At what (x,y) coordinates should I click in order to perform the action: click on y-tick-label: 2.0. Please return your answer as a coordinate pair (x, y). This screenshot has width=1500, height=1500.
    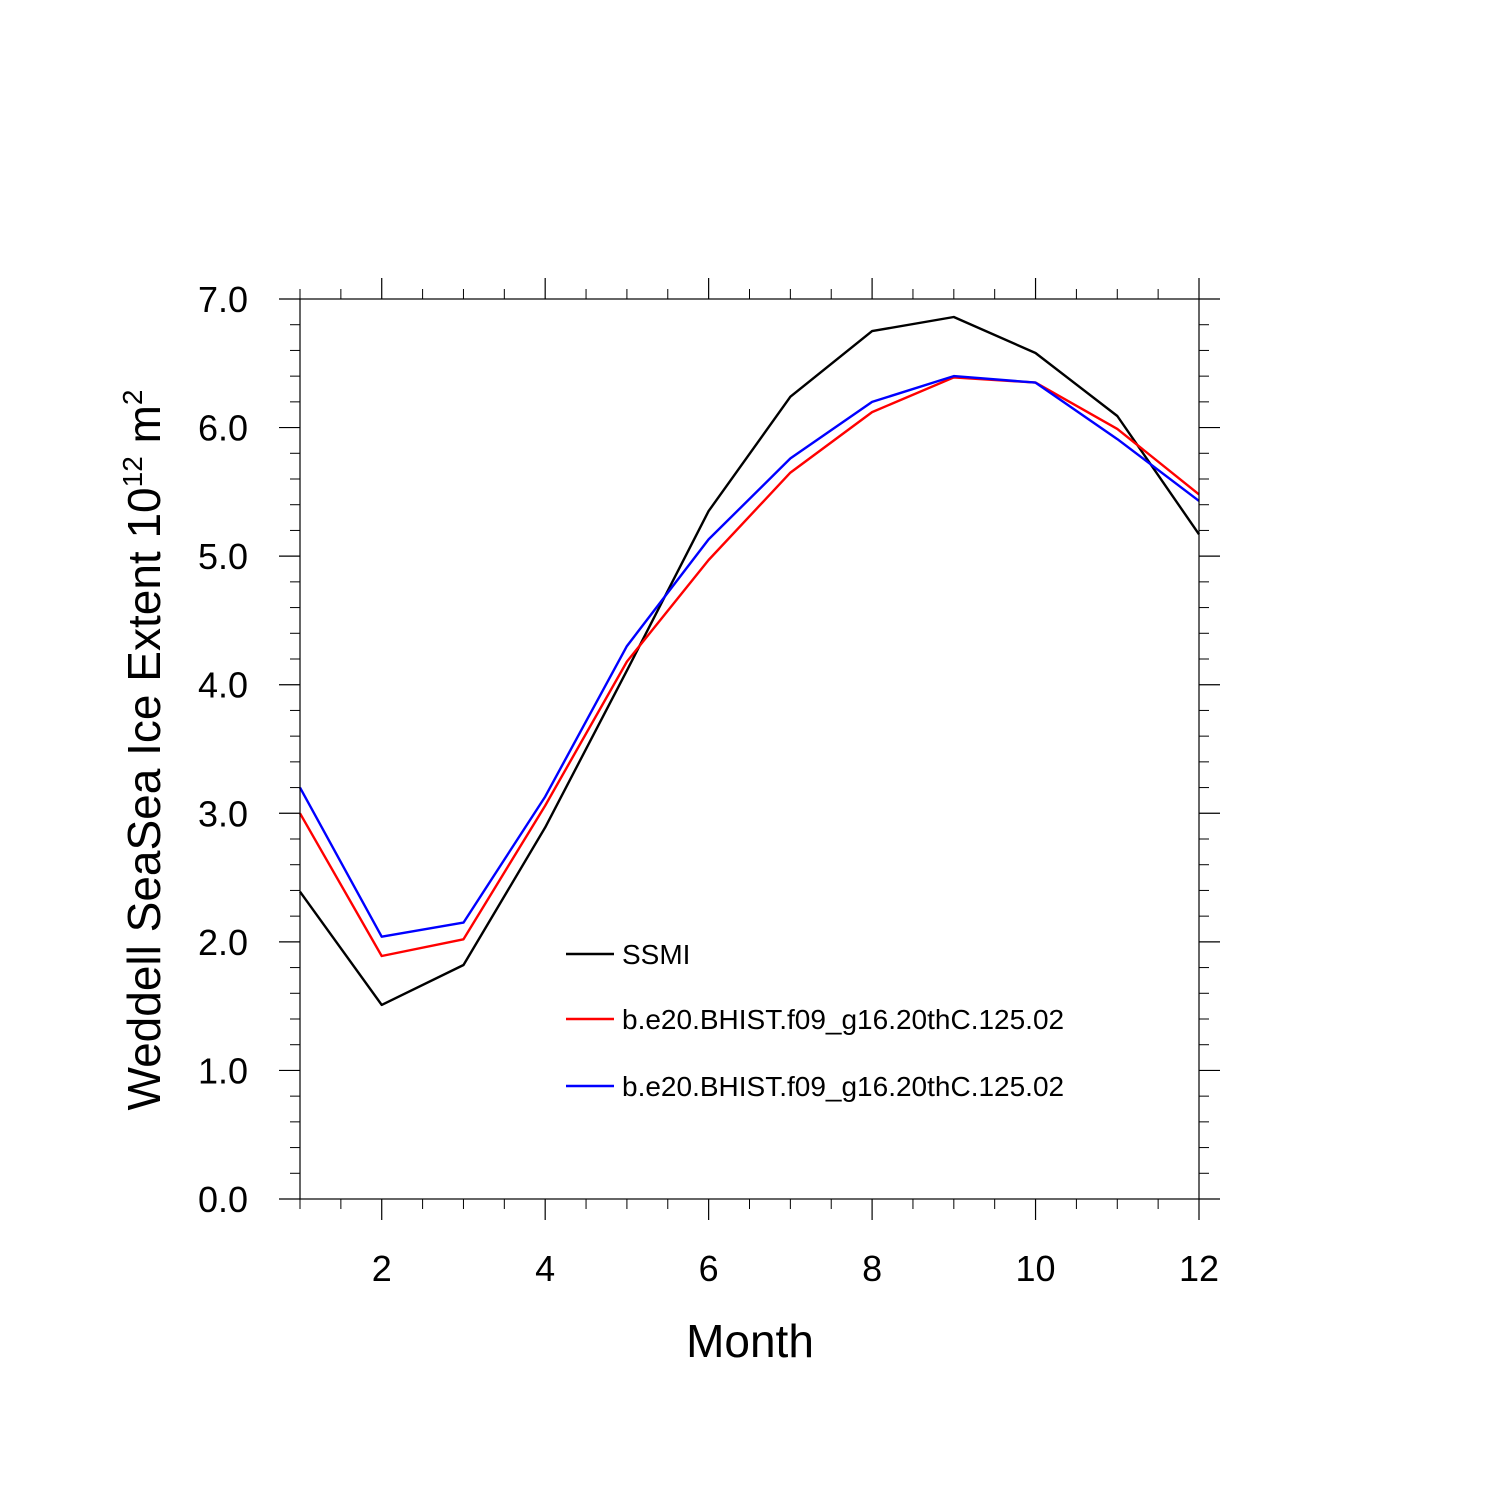
    Looking at the image, I should click on (223, 942).